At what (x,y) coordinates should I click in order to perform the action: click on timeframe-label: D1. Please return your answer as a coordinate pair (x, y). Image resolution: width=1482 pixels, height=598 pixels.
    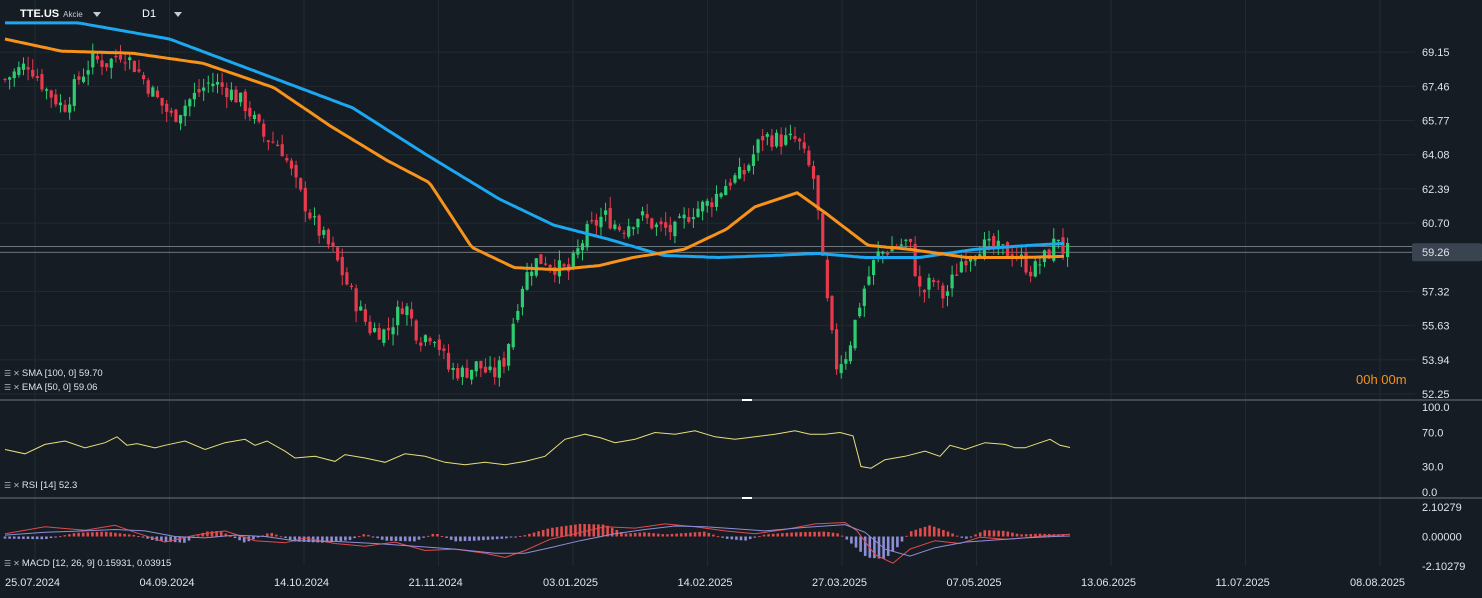
    Looking at the image, I should click on (149, 14).